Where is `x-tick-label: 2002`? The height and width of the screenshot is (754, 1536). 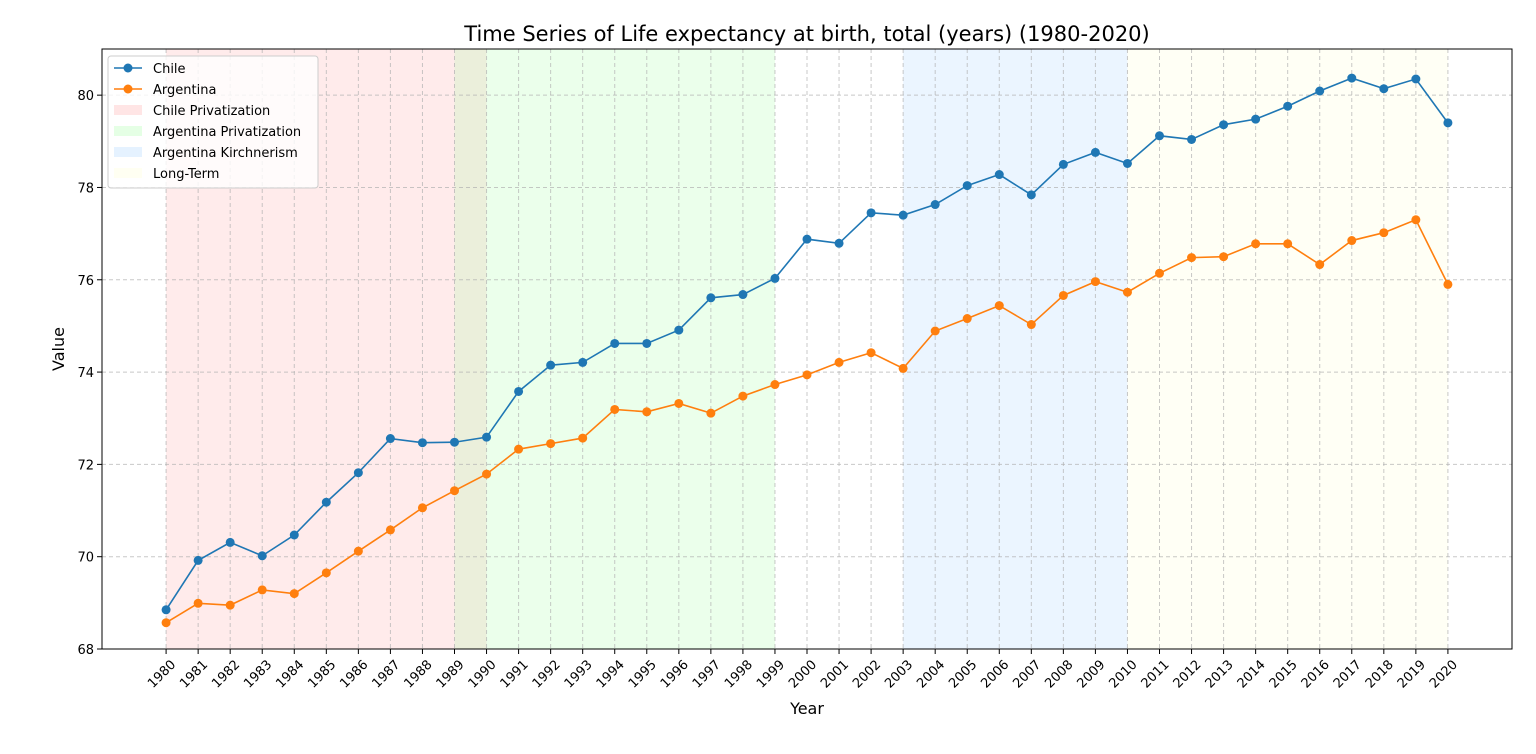 x-tick-label: 2002 is located at coordinates (867, 674).